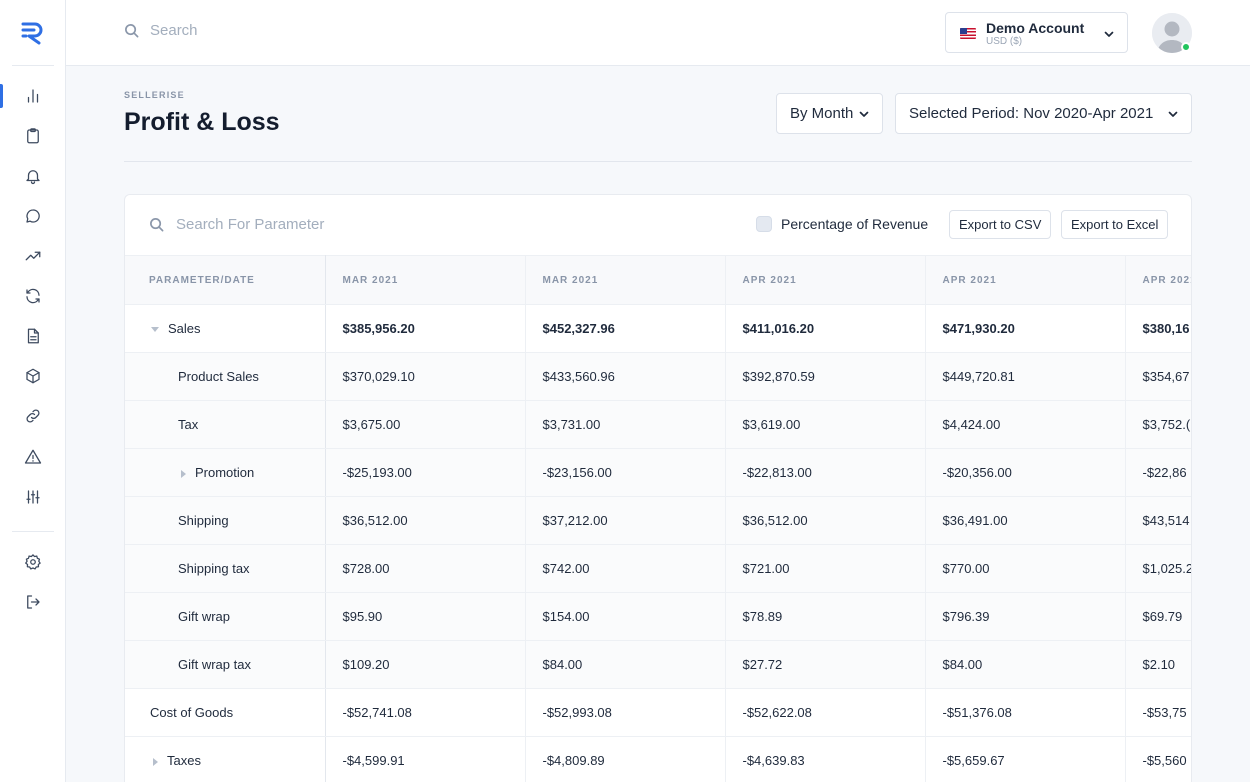 This screenshot has width=1250, height=782. Describe the element at coordinates (1024, 376) in the screenshot. I see `table-cell: $449,720.81` at that location.